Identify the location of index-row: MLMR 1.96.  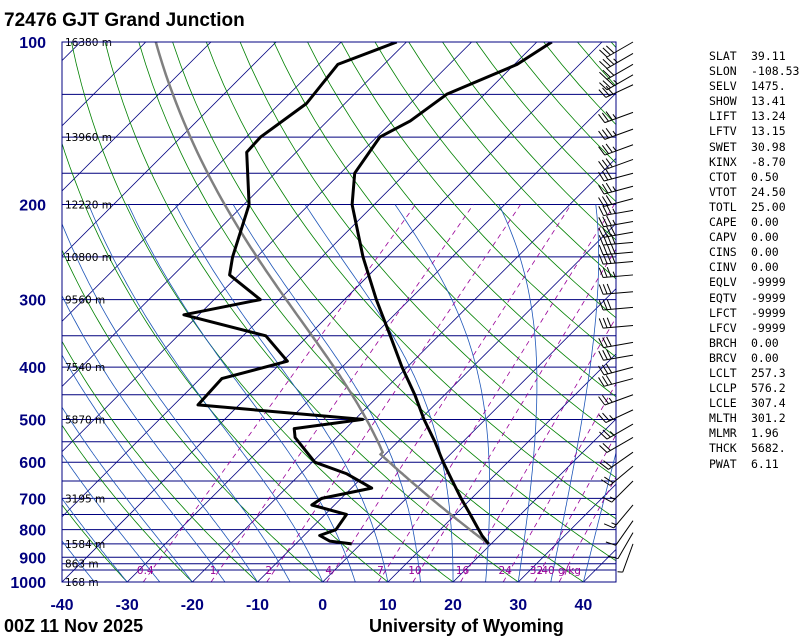
(754, 433).